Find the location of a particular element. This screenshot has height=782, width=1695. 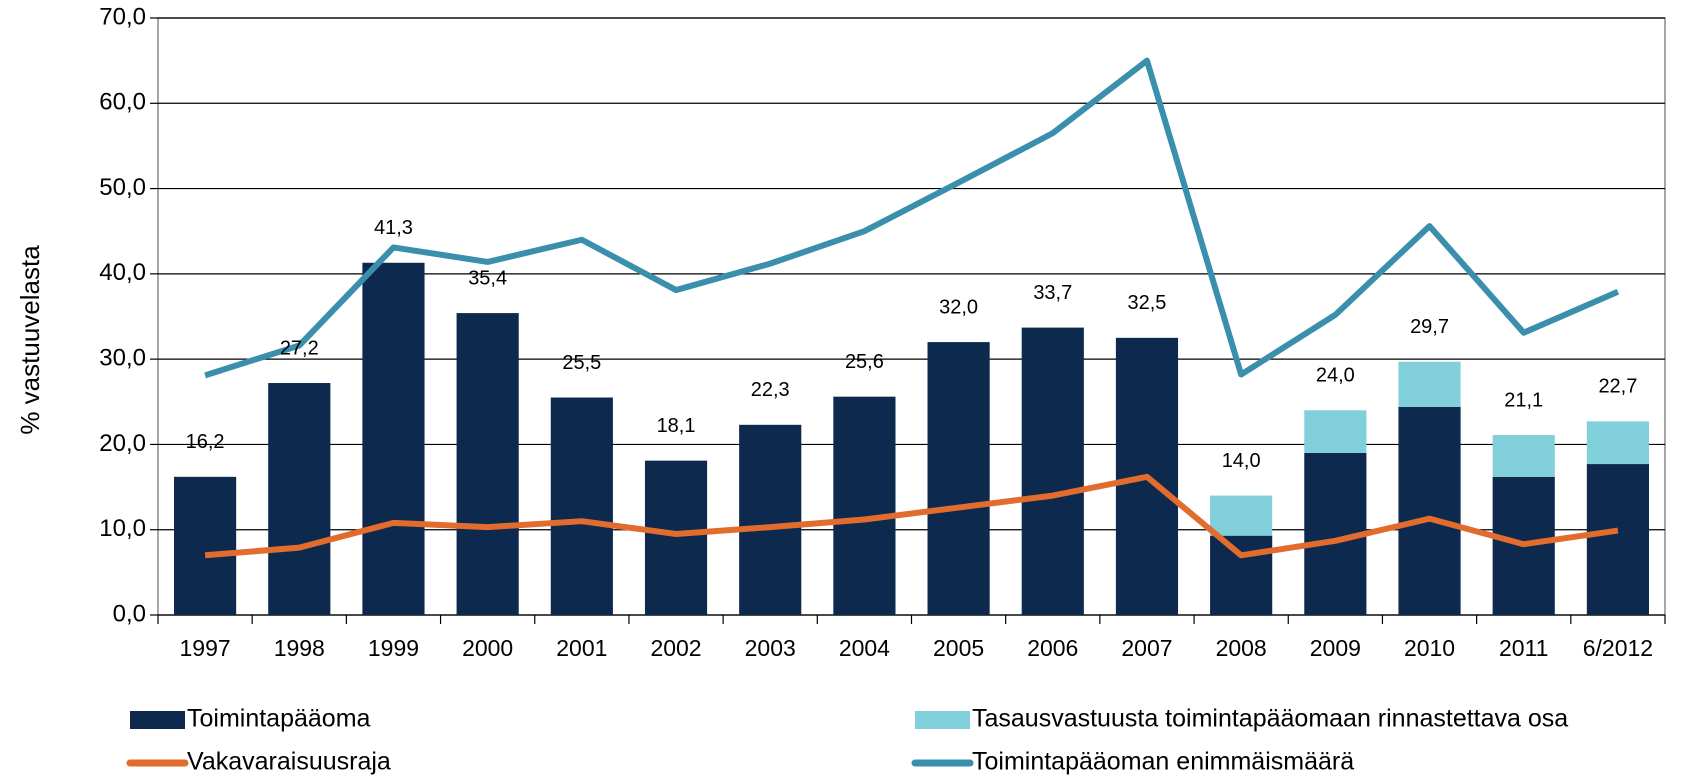

data-label: 32,0 is located at coordinates (958, 307).